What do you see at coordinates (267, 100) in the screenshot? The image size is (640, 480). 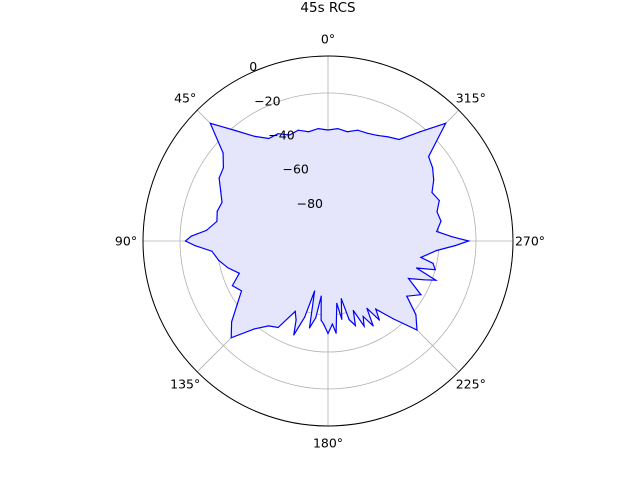 I see `r-tick-label: −20` at bounding box center [267, 100].